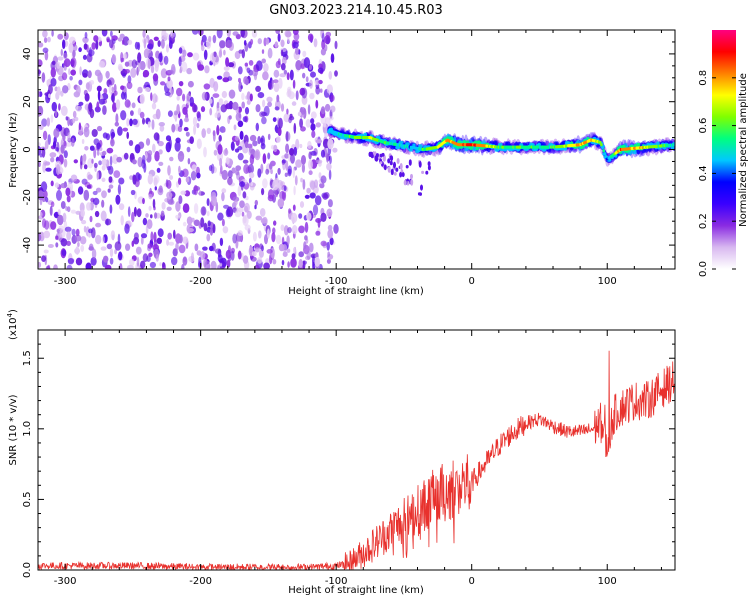 The width and height of the screenshot is (750, 600). Describe the element at coordinates (607, 581) in the screenshot. I see `snr-xtick-label: 100` at that location.